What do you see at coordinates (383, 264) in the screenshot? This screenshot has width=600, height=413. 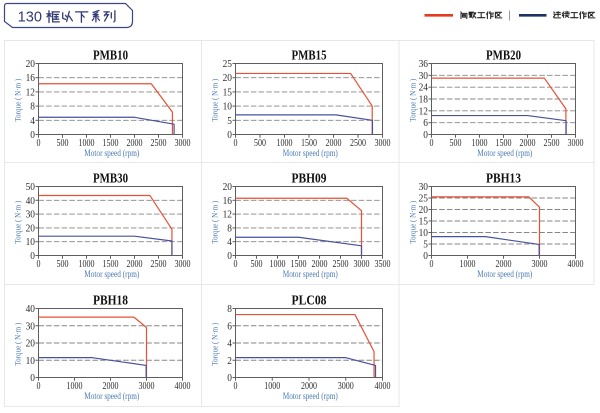 I see `svg-text: 3500` at bounding box center [383, 264].